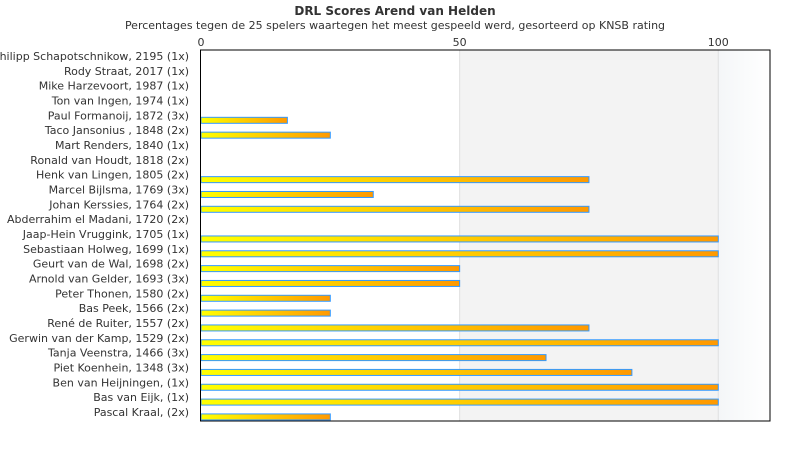  Describe the element at coordinates (118, 204) in the screenshot. I see `category-label: Johan Kerssies, 1764 (2x)` at that location.